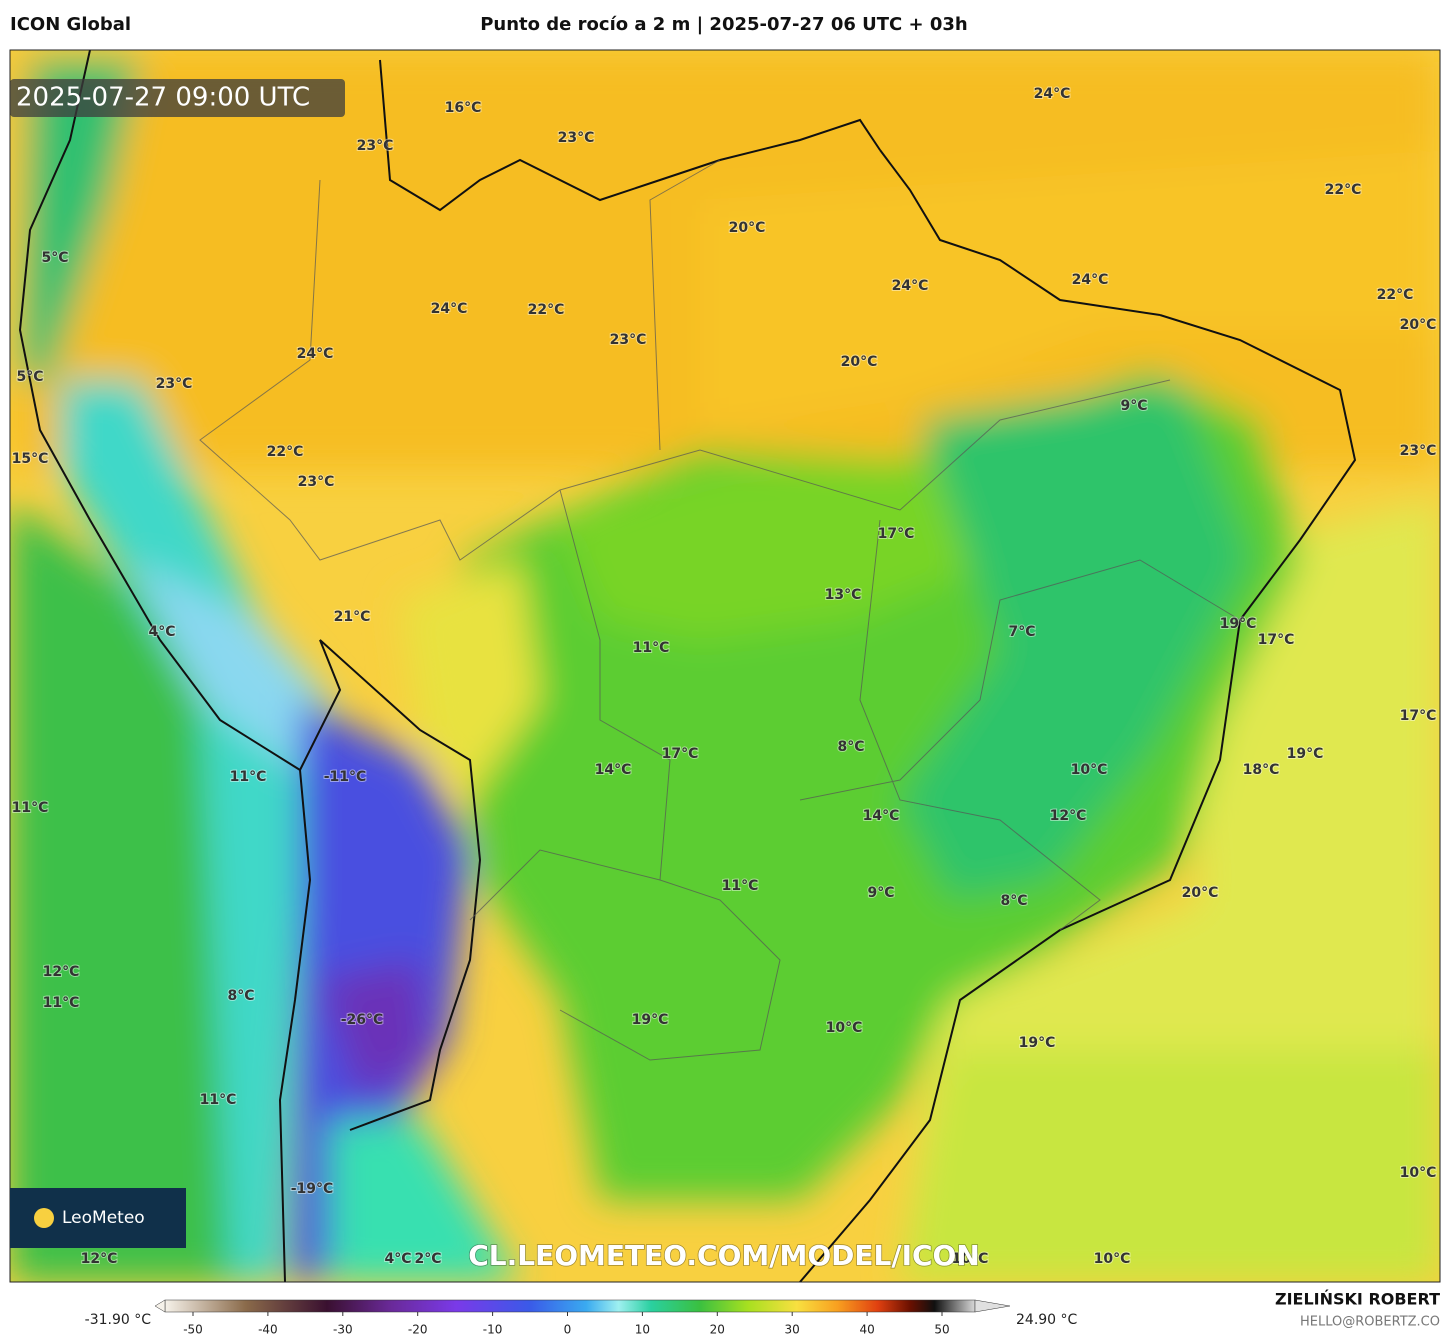 The height and width of the screenshot is (1342, 1449). Describe the element at coordinates (193, 1330) in the screenshot. I see `colorbar-tick-label: -50` at that location.